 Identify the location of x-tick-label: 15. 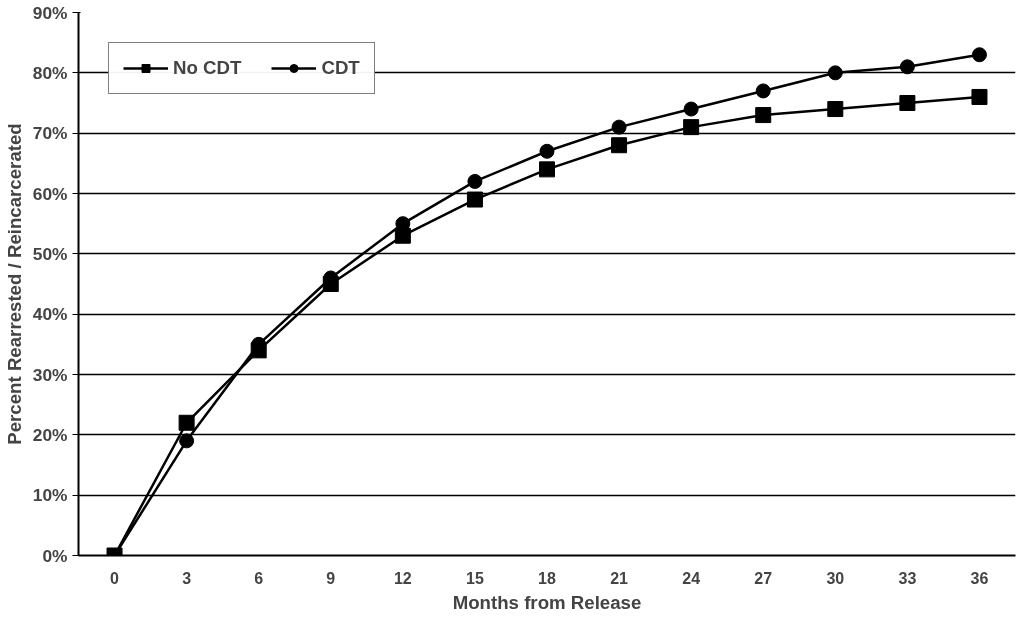
(475, 578).